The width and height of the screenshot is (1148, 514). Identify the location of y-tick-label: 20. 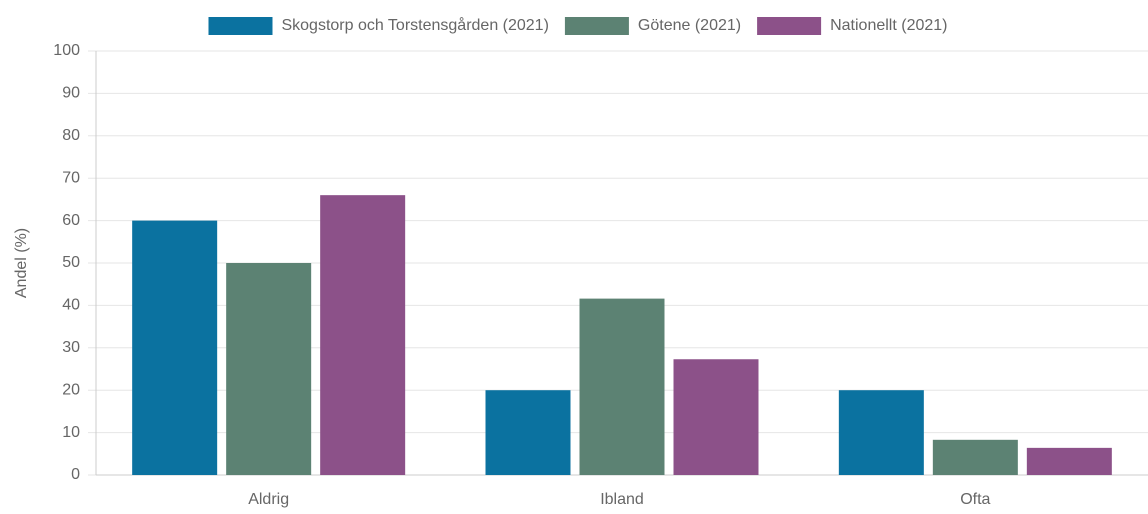
(71, 389).